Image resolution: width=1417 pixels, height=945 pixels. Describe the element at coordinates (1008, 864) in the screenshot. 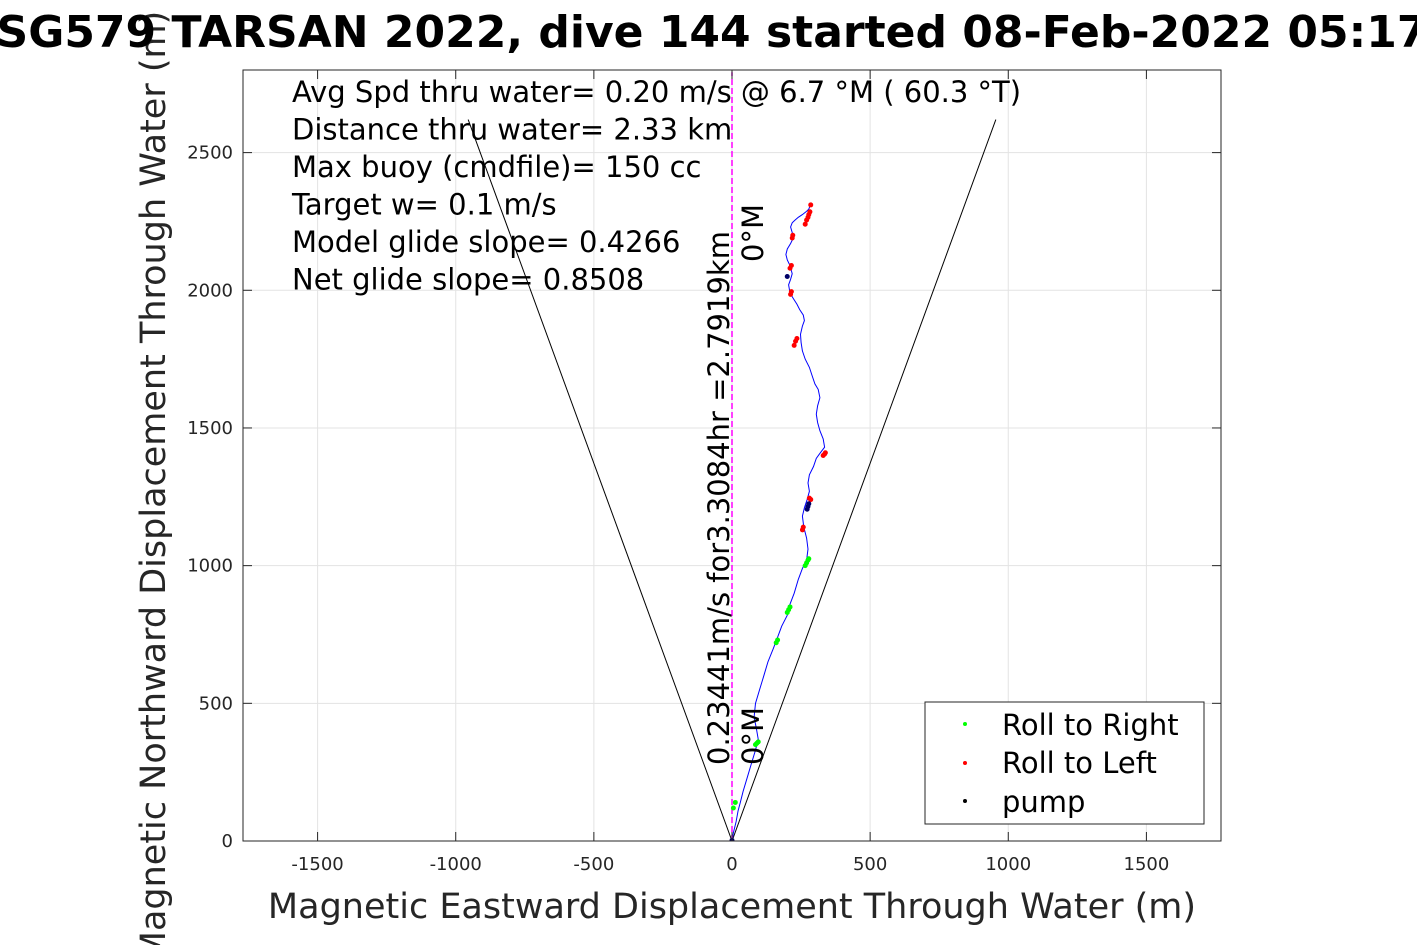

I see `x-tick-label: 1000` at that location.